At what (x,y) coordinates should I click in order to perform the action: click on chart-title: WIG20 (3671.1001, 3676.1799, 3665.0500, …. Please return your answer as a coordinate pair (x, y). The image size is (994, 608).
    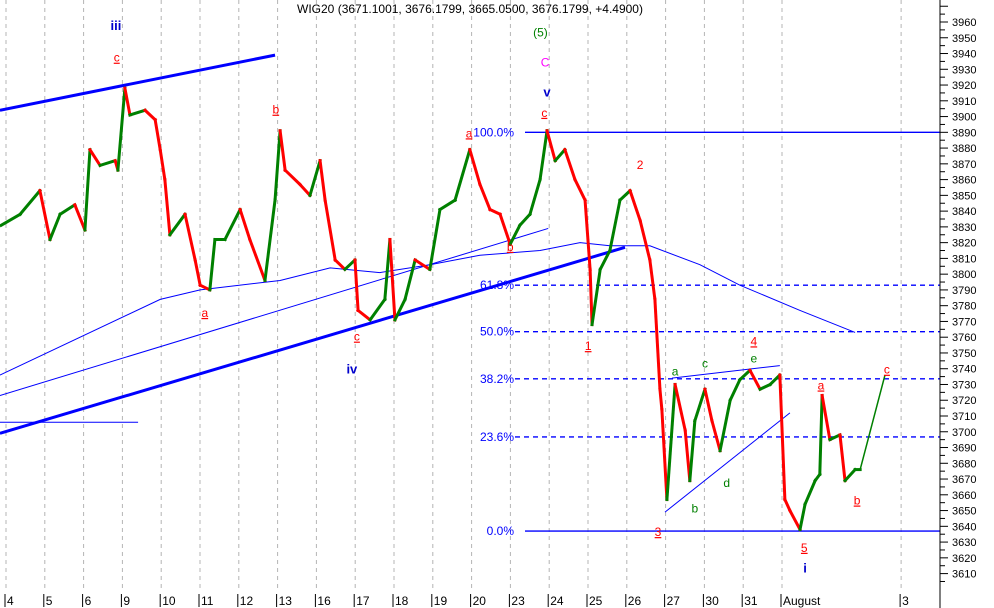
    Looking at the image, I should click on (470, 9).